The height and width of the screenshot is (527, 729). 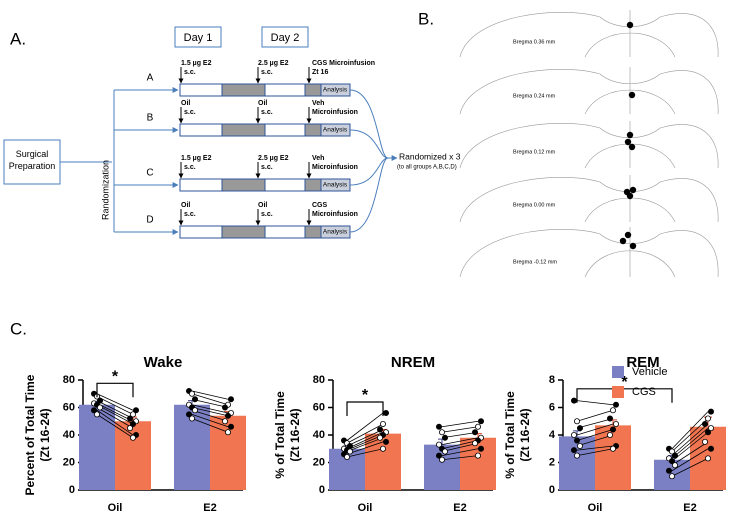 What do you see at coordinates (525, 434) in the screenshot?
I see `y-axis-label: (Zt 16-24)` at bounding box center [525, 434].